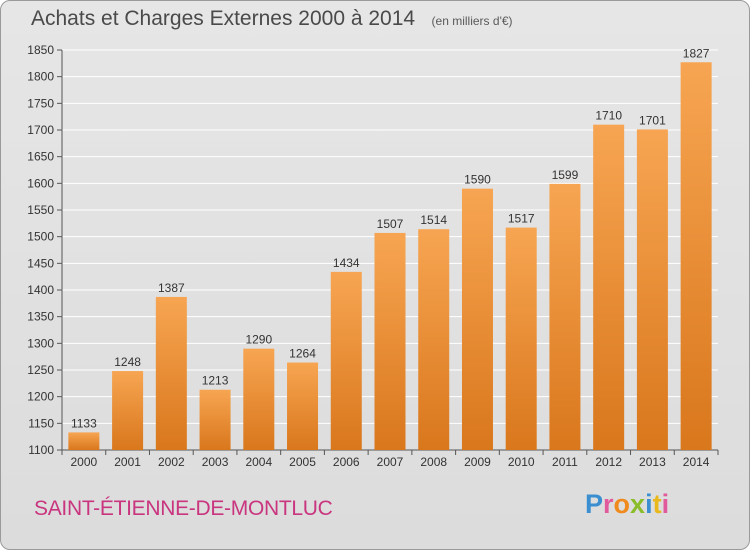 The image size is (750, 550). I want to click on y-tick-label: 1550, so click(40, 210).